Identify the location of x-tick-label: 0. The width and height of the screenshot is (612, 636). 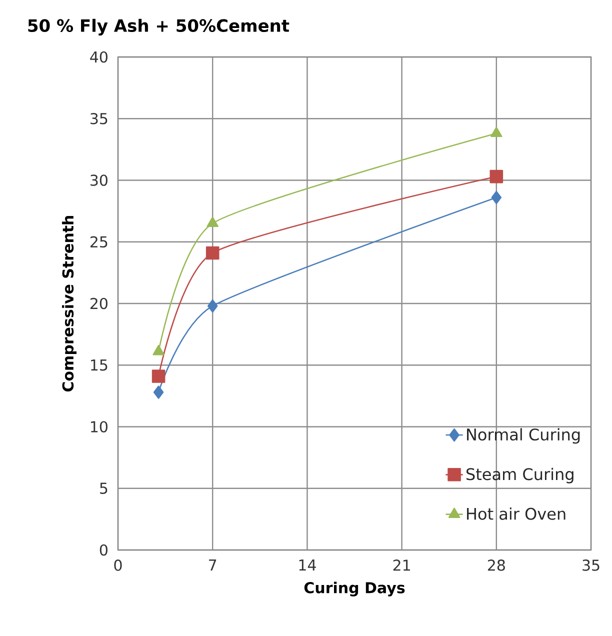
(118, 565).